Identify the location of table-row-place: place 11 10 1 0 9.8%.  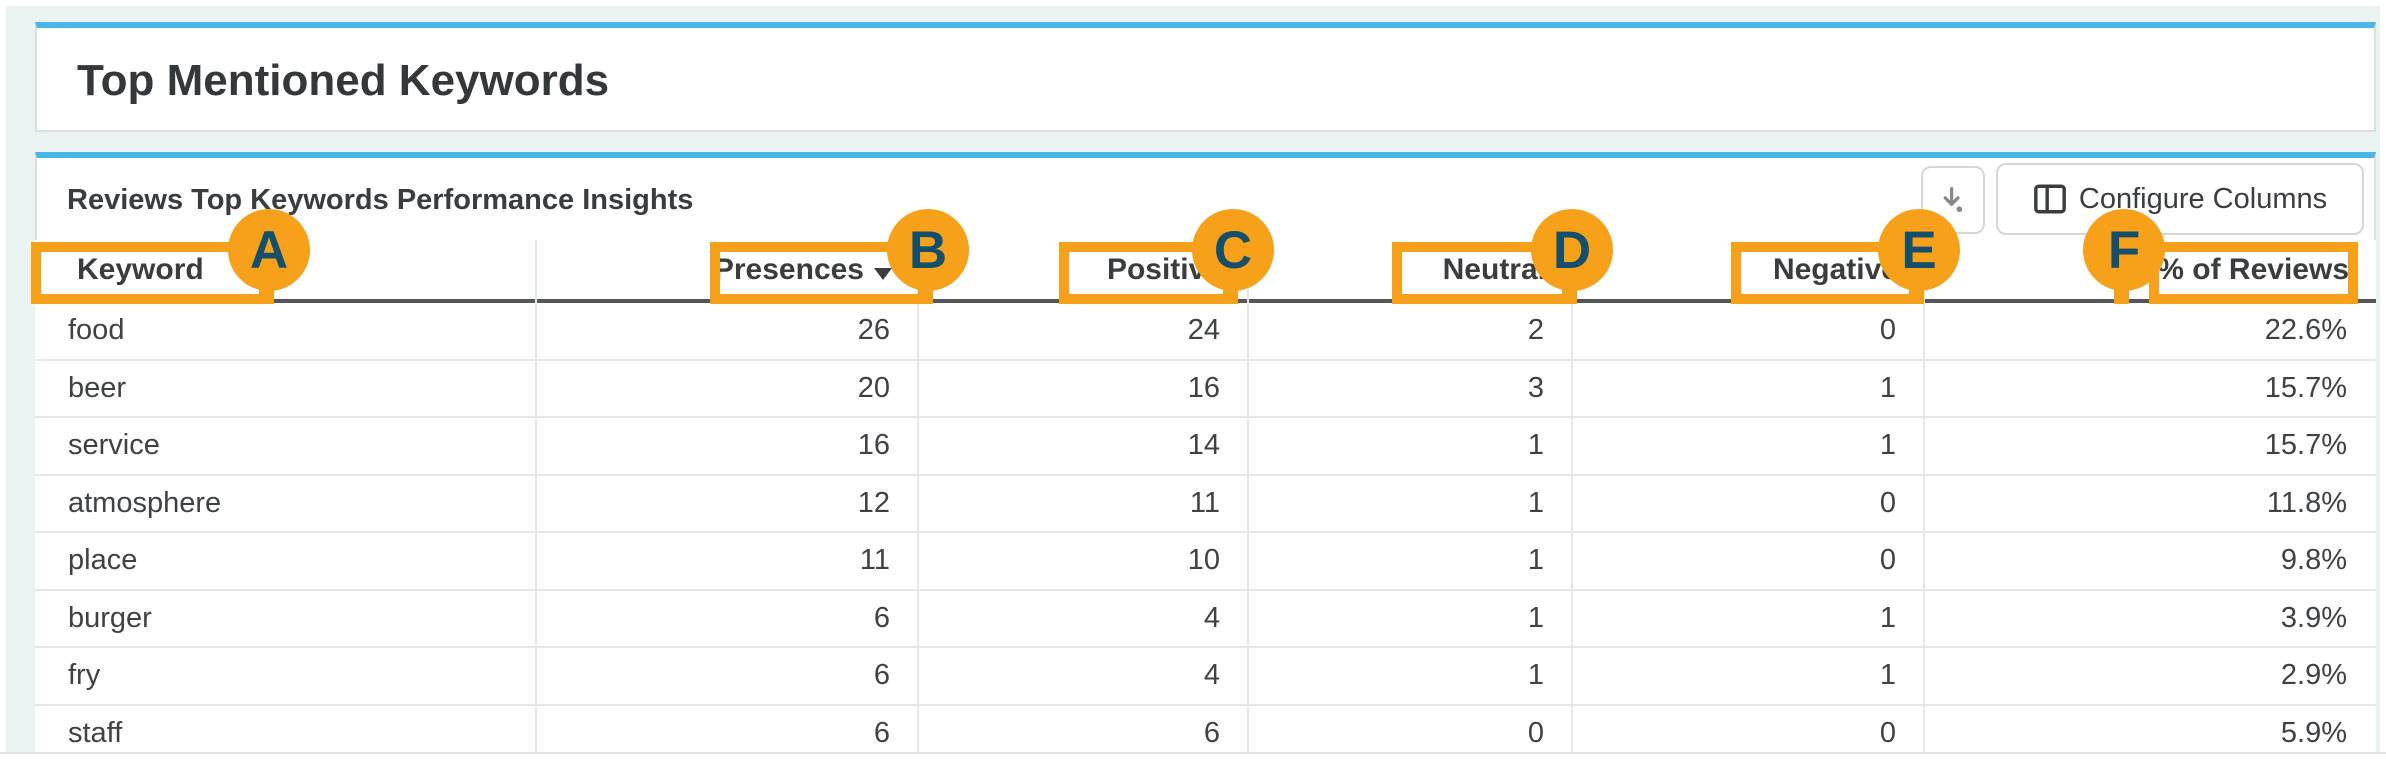
(1205, 562).